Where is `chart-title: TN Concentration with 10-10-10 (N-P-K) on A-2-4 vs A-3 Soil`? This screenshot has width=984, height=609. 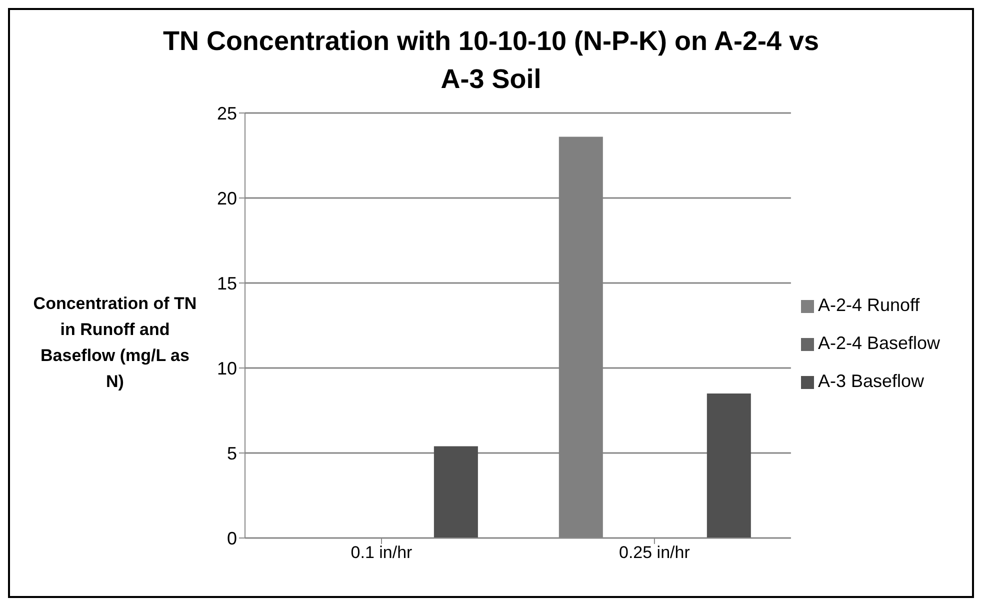 chart-title: TN Concentration with 10-10-10 (N-P-K) on A-2-4 vs A-3 Soil is located at coordinates (491, 60).